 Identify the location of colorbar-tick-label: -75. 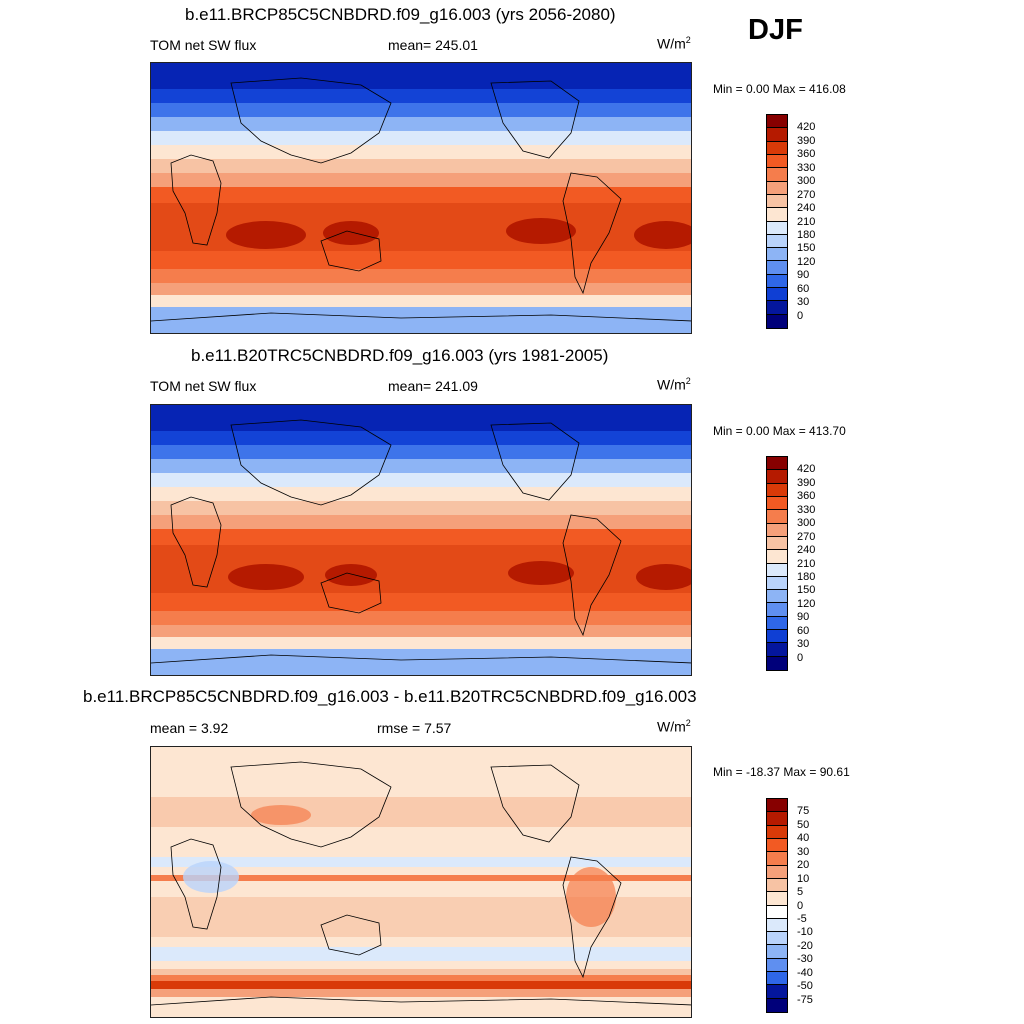
(805, 999).